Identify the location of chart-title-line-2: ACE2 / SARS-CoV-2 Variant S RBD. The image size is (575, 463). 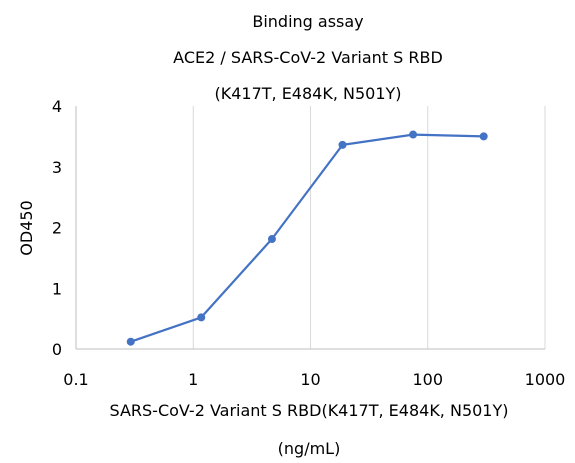
(308, 57).